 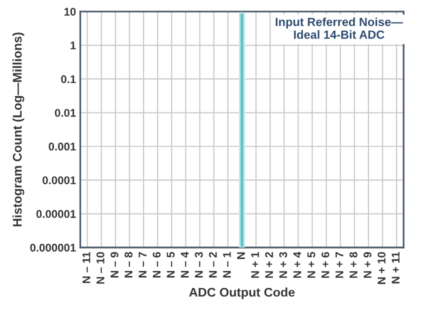 What do you see at coordinates (184, 265) in the screenshot?
I see `x-tick-label: N – 4` at bounding box center [184, 265].